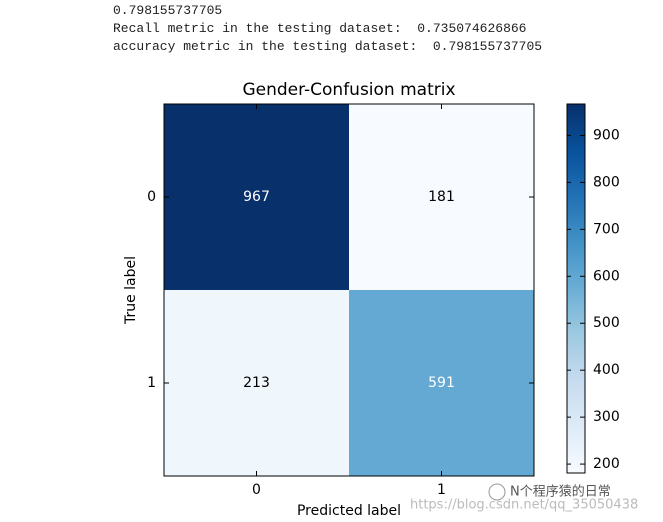 This screenshot has height=522, width=663. I want to click on colorbar-tick-label: 700, so click(606, 229).